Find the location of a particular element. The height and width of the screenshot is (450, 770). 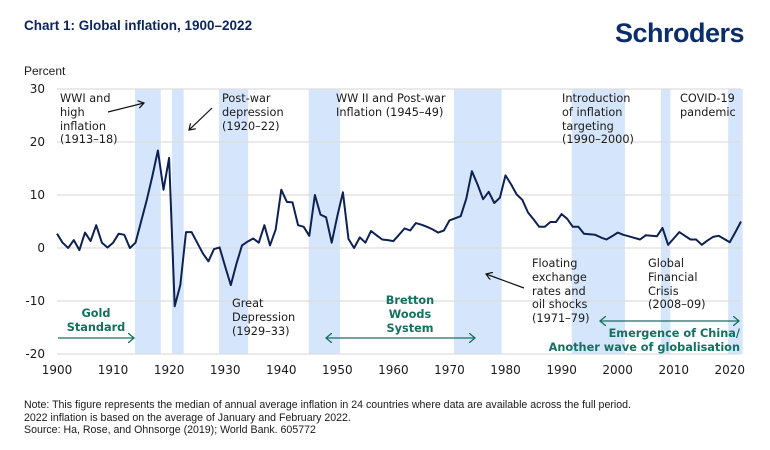

x-tick-label: 1980 is located at coordinates (505, 370).